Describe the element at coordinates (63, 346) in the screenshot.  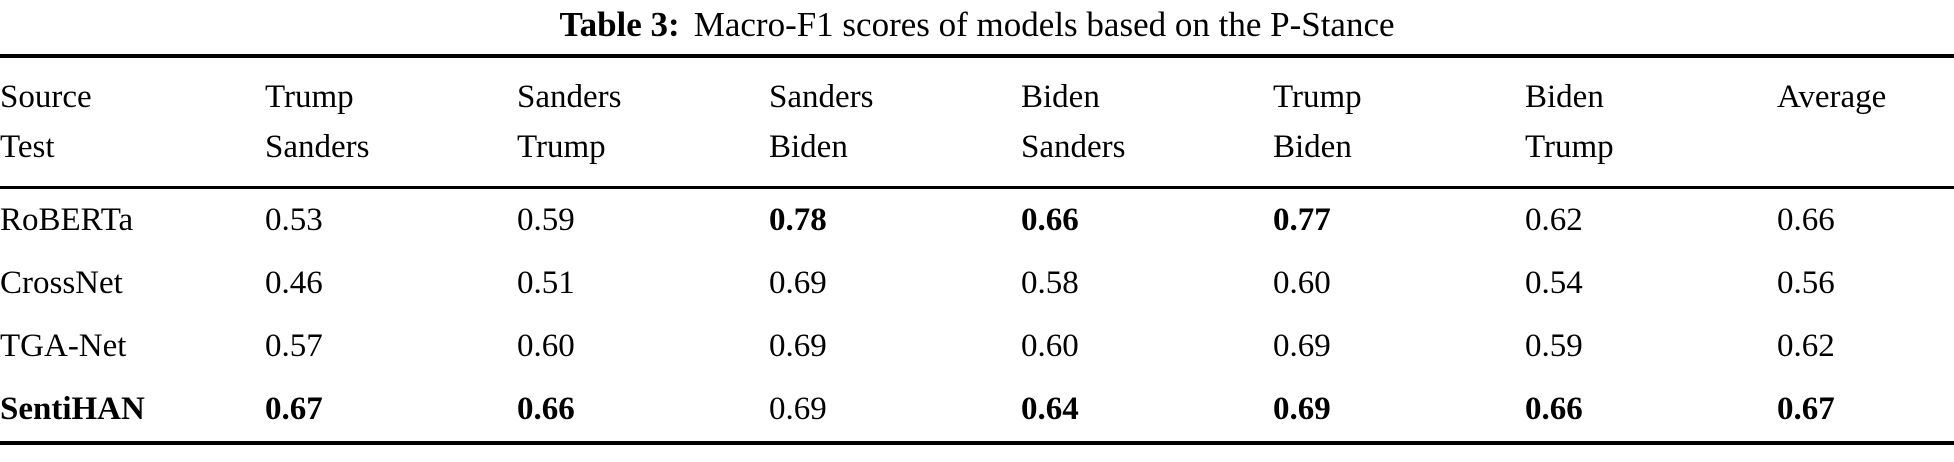
I see `model-name: TGA-Net` at that location.